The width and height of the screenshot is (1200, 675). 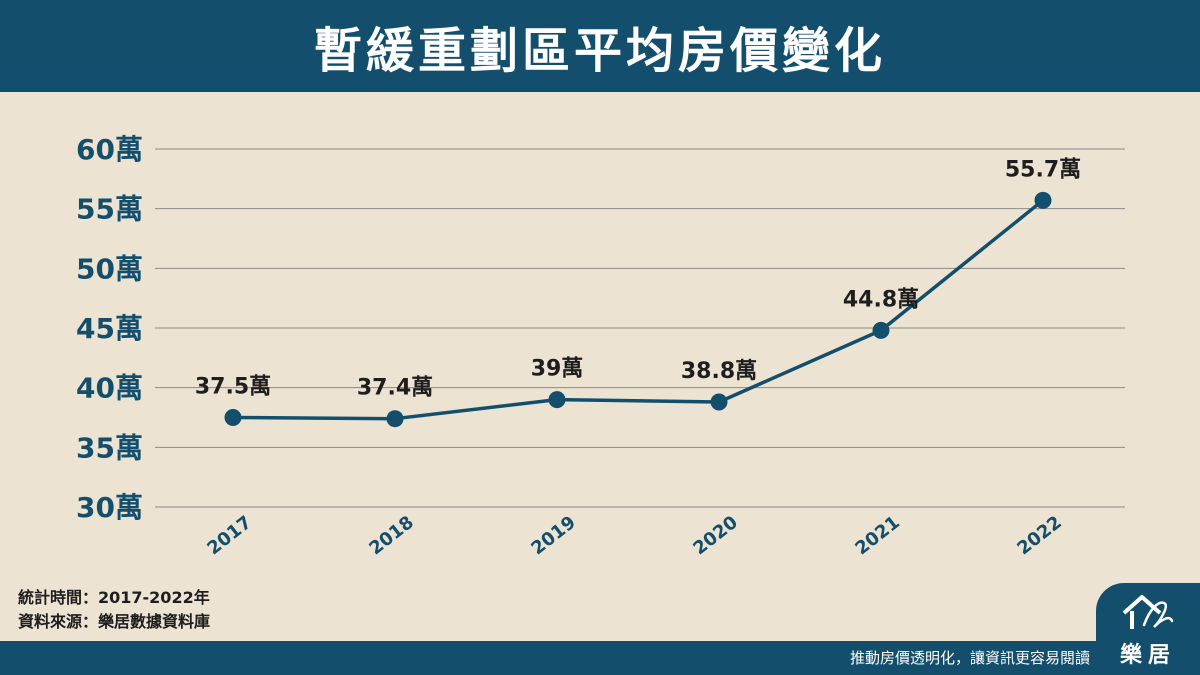 I want to click on header-bar: 暫緩重劃區平均房價變化, so click(x=600, y=46).